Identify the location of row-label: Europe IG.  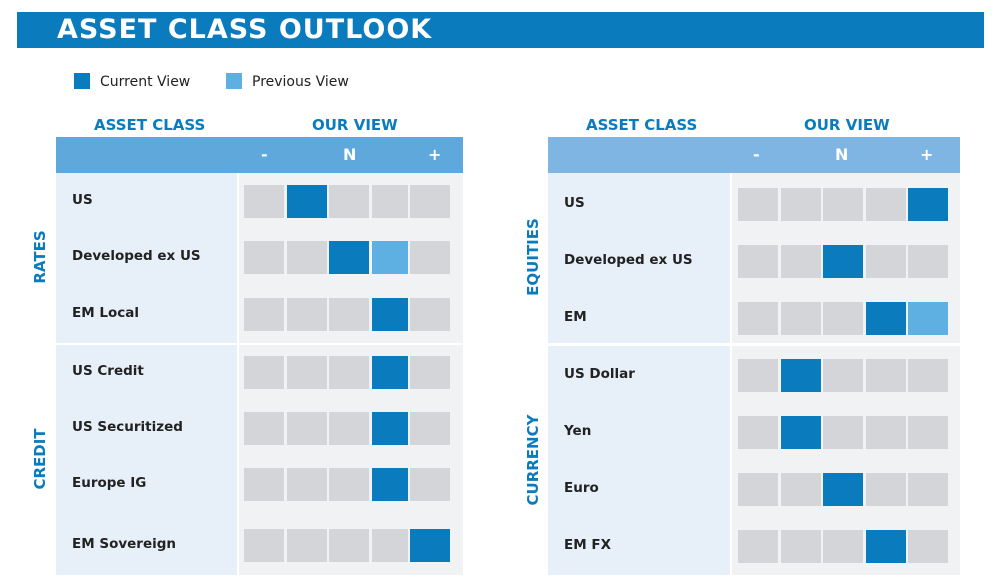
(109, 483).